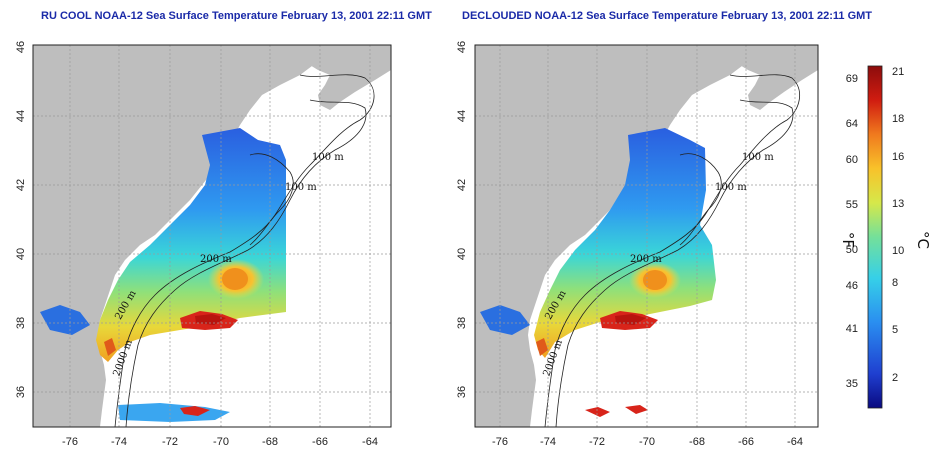 The image size is (950, 475). What do you see at coordinates (462, 219) in the screenshot?
I see `right-y-ticks: 36 38 40 42 44 46` at bounding box center [462, 219].